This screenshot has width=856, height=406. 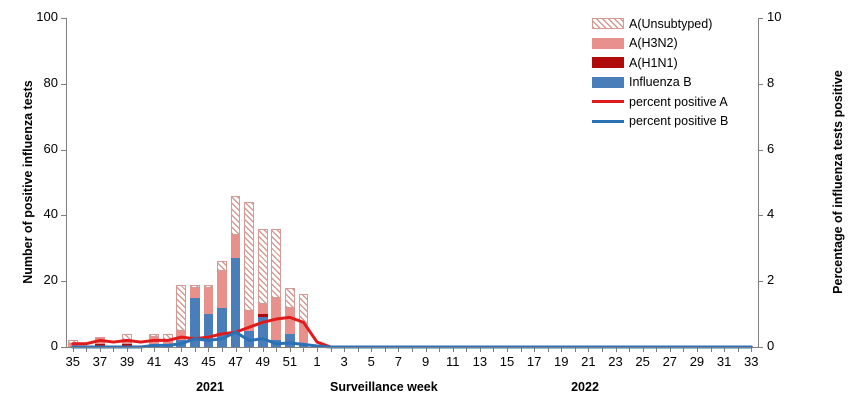 I want to click on legend-item: percent positive B, so click(x=660, y=122).